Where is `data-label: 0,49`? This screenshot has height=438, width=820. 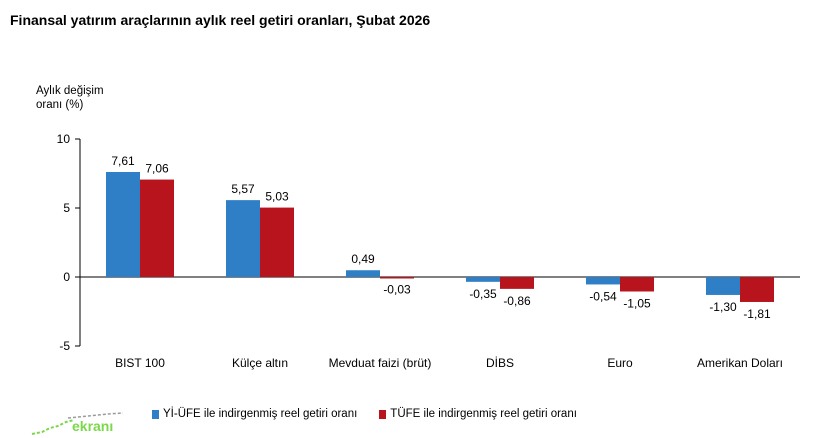 data-label: 0,49 is located at coordinates (363, 259).